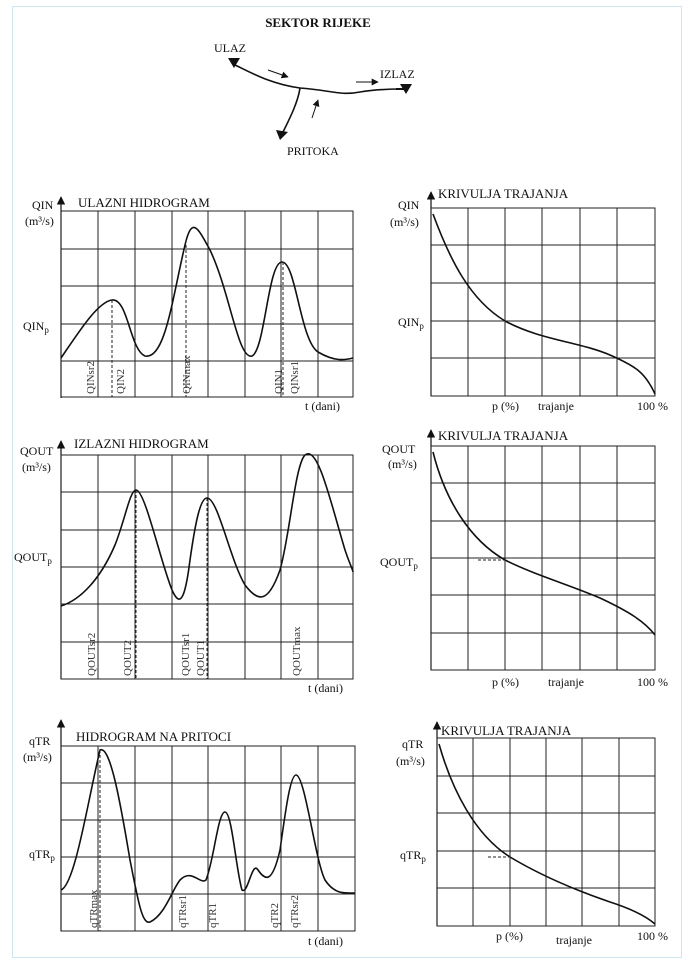 The width and height of the screenshot is (691, 964). What do you see at coordinates (406, 89) in the screenshot?
I see `outlet-gauge-icon` at bounding box center [406, 89].